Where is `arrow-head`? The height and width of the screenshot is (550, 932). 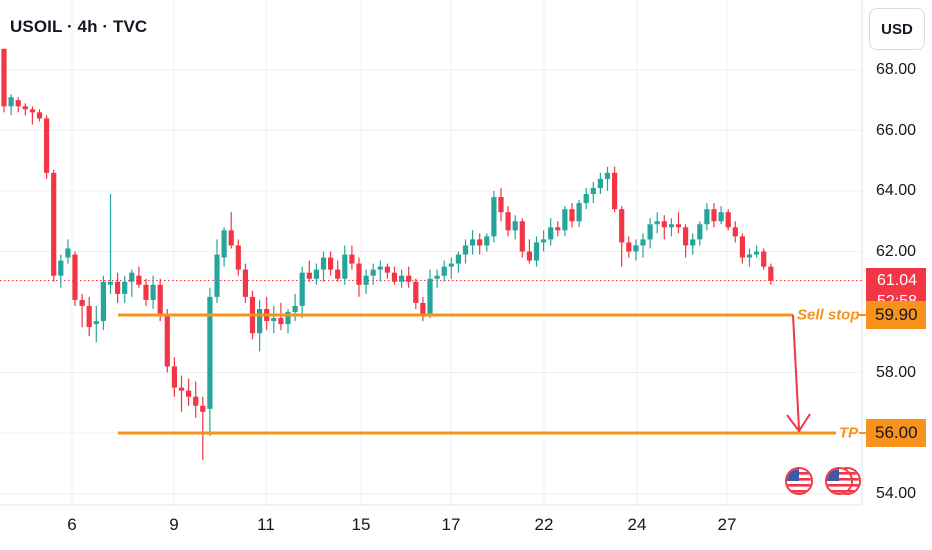 arrow-head is located at coordinates (798, 423).